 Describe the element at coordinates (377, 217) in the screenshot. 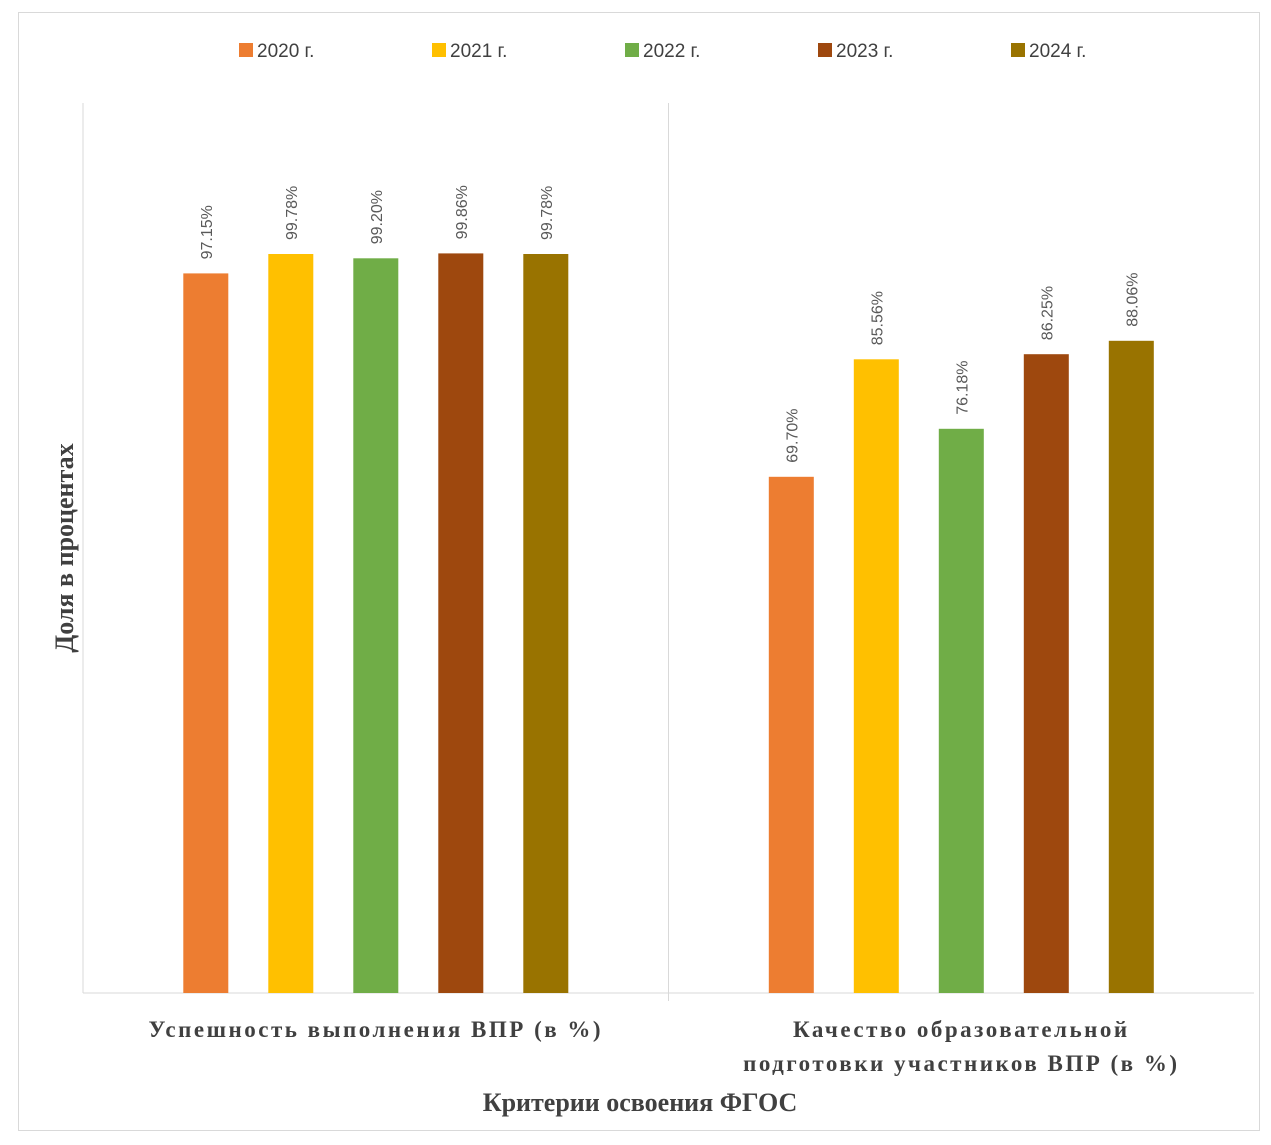

I see `data-label: 99.20%` at that location.